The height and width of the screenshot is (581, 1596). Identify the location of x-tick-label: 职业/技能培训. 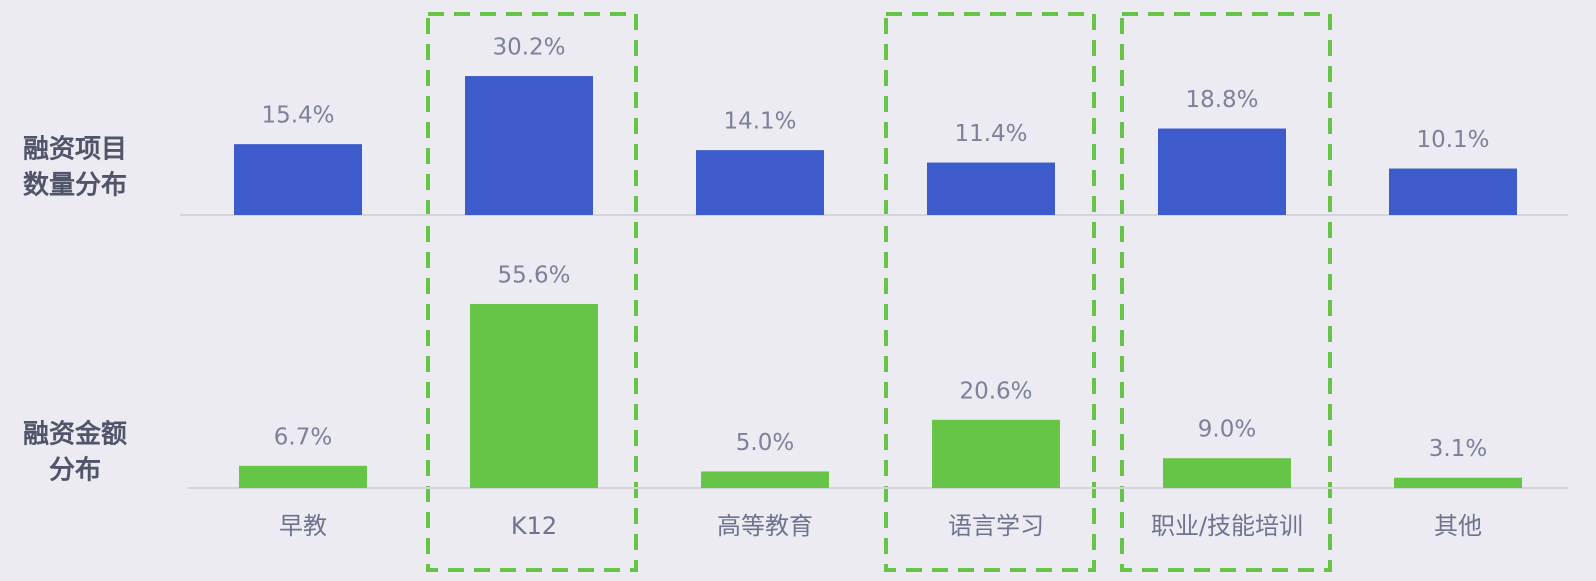
(1227, 526).